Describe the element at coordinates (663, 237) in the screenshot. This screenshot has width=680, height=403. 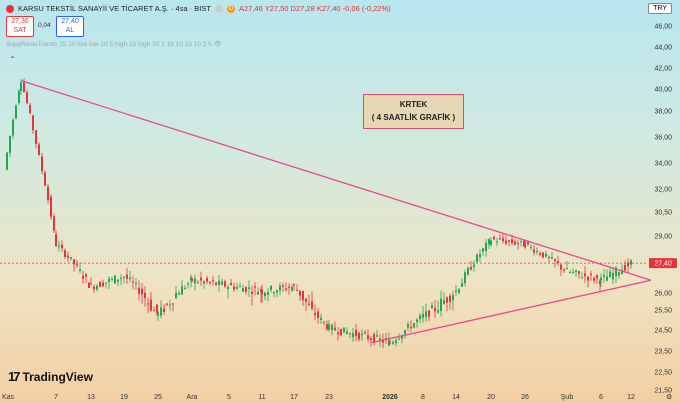
I see `y-tick-label: 29,00` at that location.